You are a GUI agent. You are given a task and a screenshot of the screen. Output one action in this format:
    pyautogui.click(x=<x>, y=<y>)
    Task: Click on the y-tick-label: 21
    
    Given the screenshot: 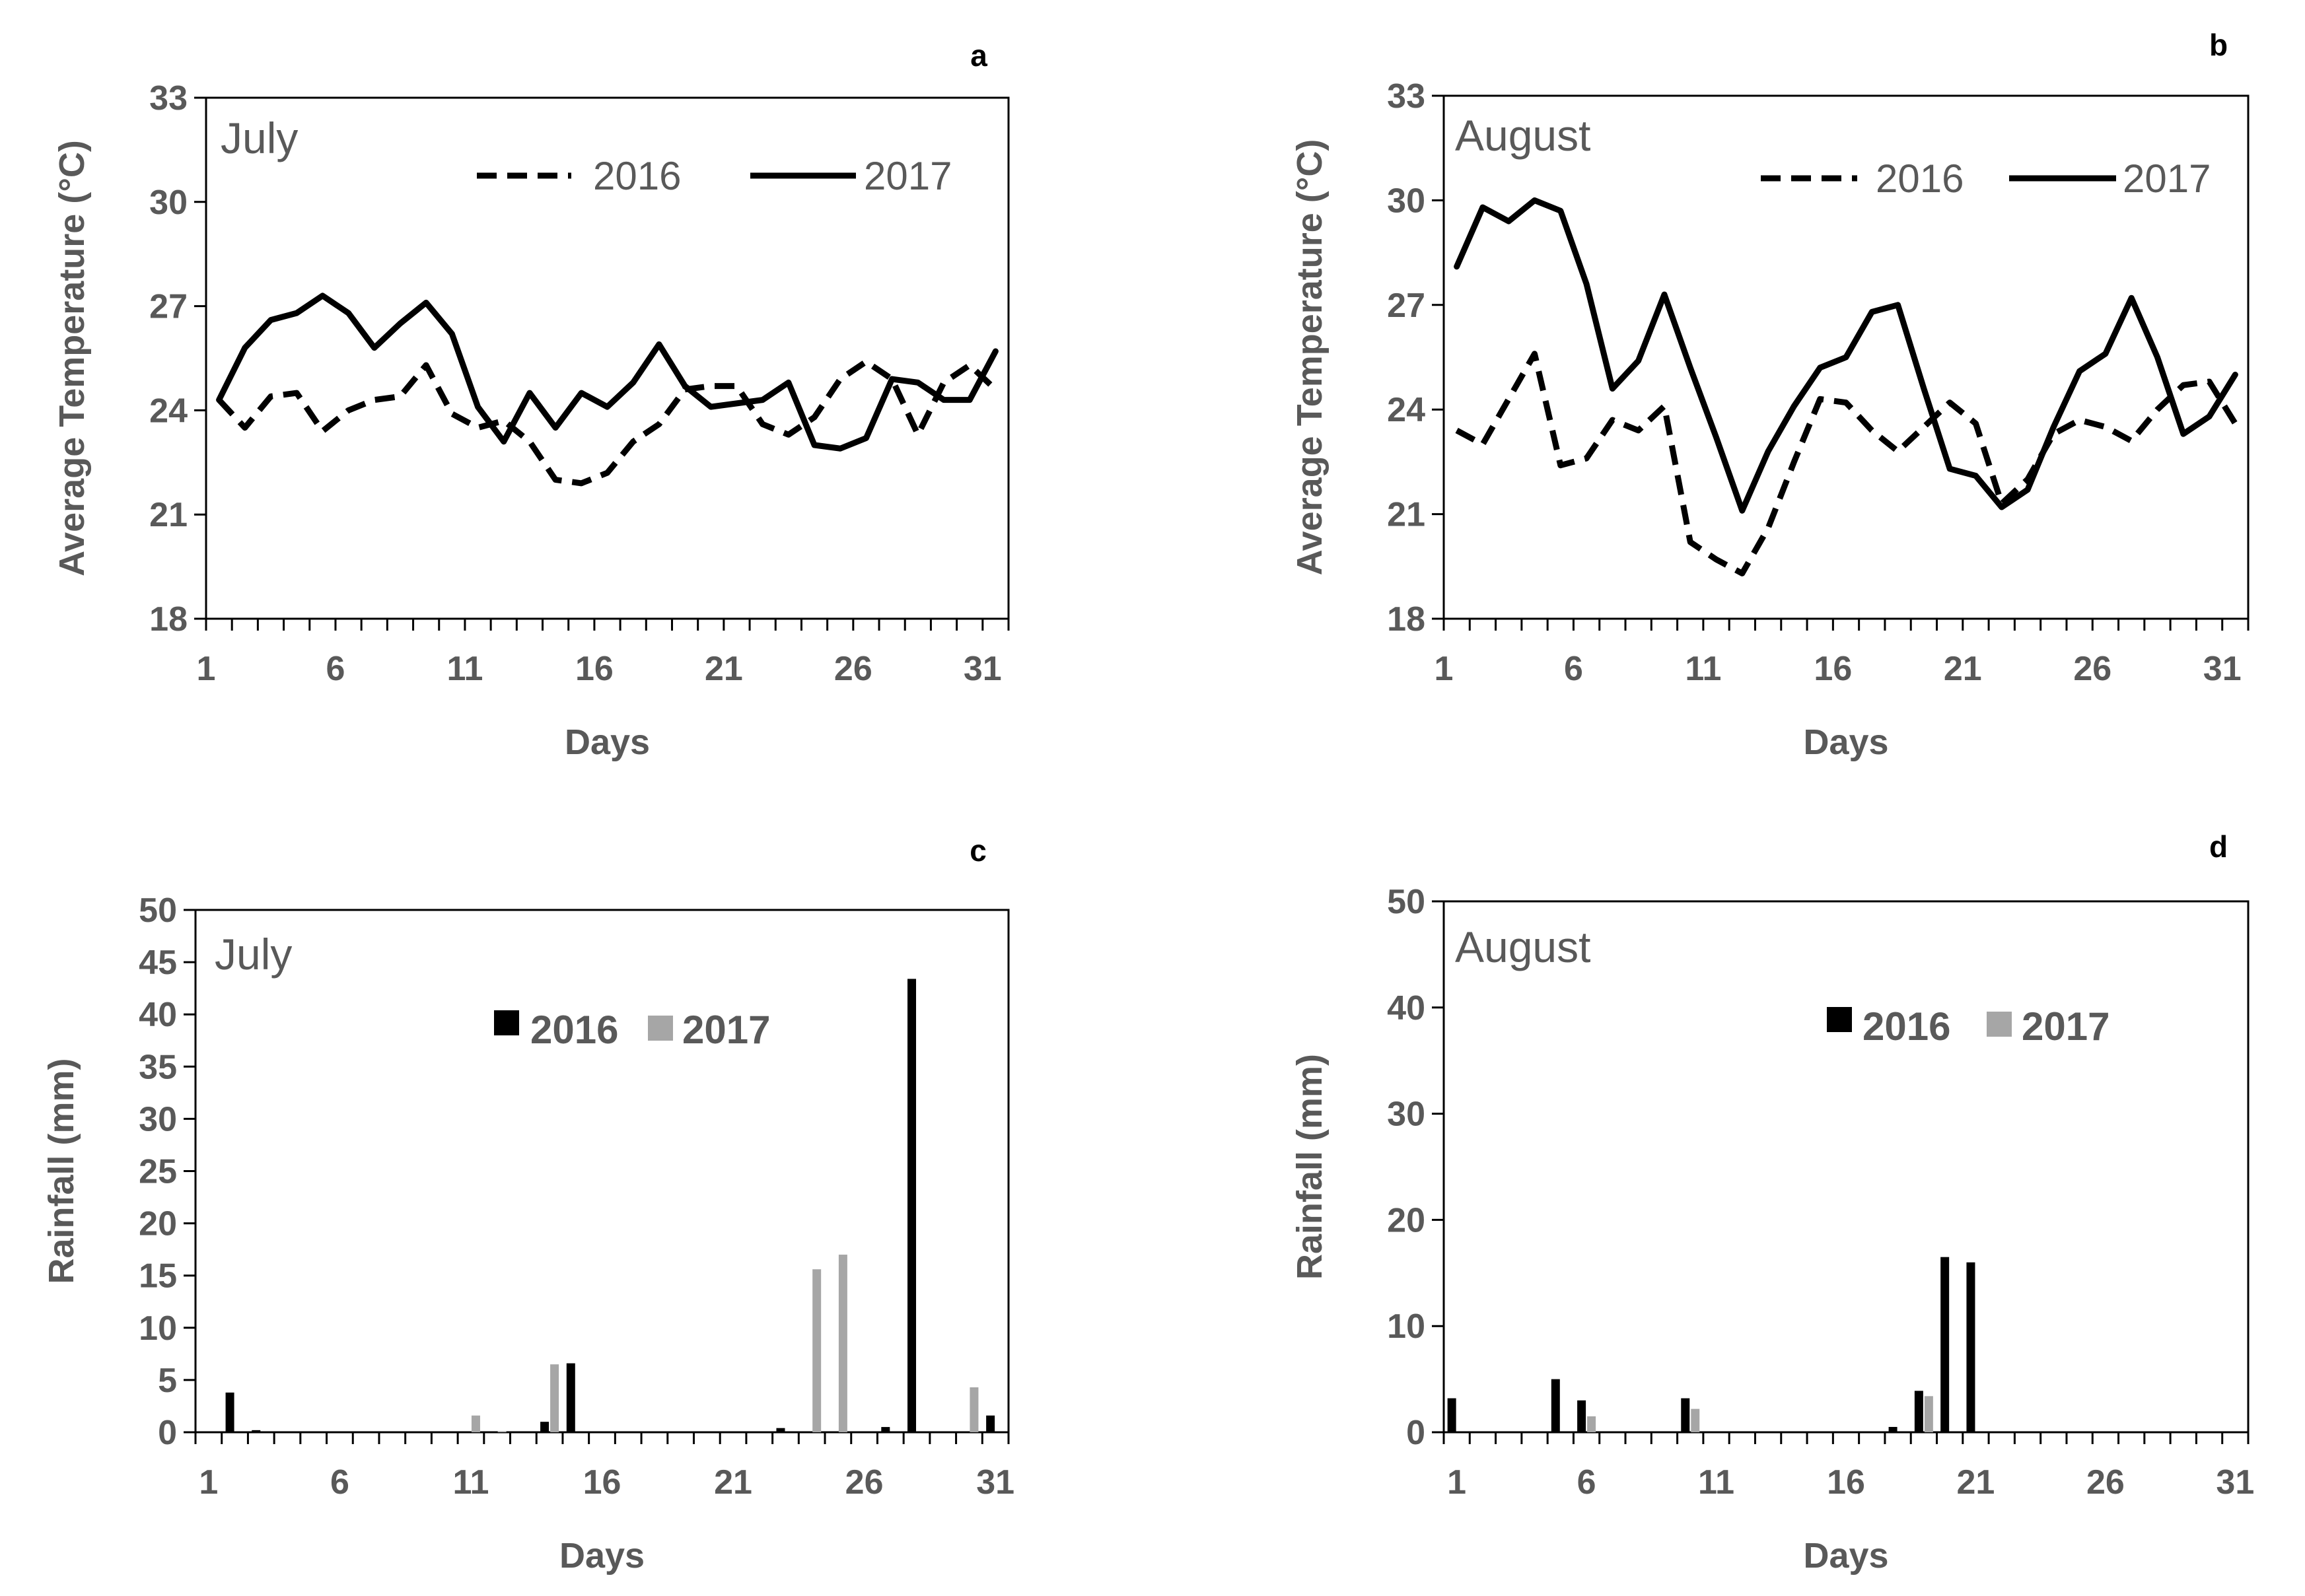 What is the action you would take?
    pyautogui.click(x=1406, y=515)
    